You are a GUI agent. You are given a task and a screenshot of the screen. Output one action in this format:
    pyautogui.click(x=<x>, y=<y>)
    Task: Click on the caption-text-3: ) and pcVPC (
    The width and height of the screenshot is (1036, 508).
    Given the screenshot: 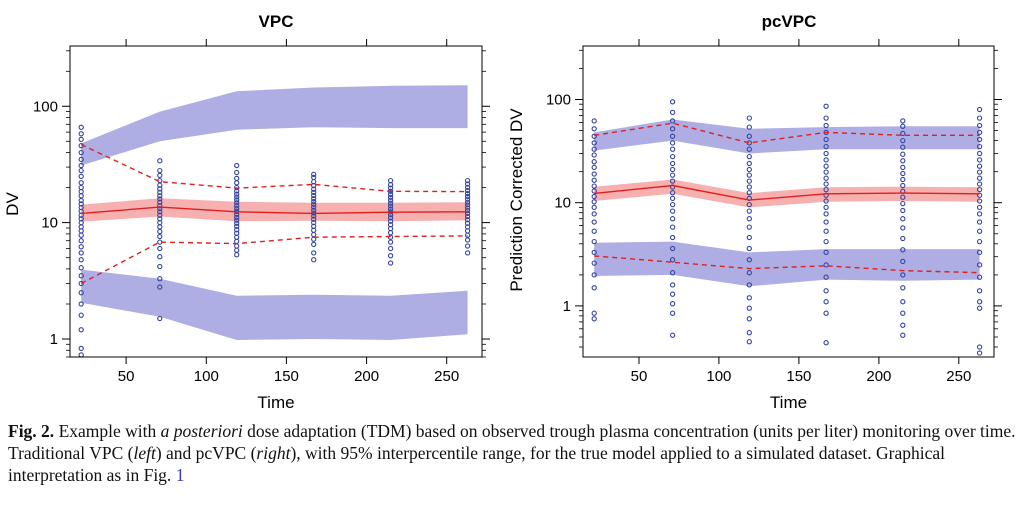 What is the action you would take?
    pyautogui.click(x=206, y=453)
    